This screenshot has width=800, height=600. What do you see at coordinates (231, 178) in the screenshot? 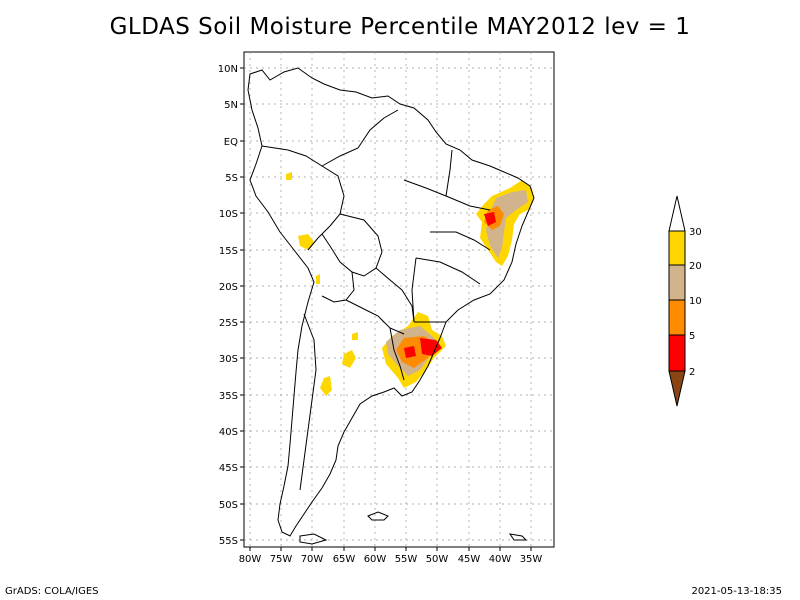
I see `lat-label: 5S` at bounding box center [231, 178].